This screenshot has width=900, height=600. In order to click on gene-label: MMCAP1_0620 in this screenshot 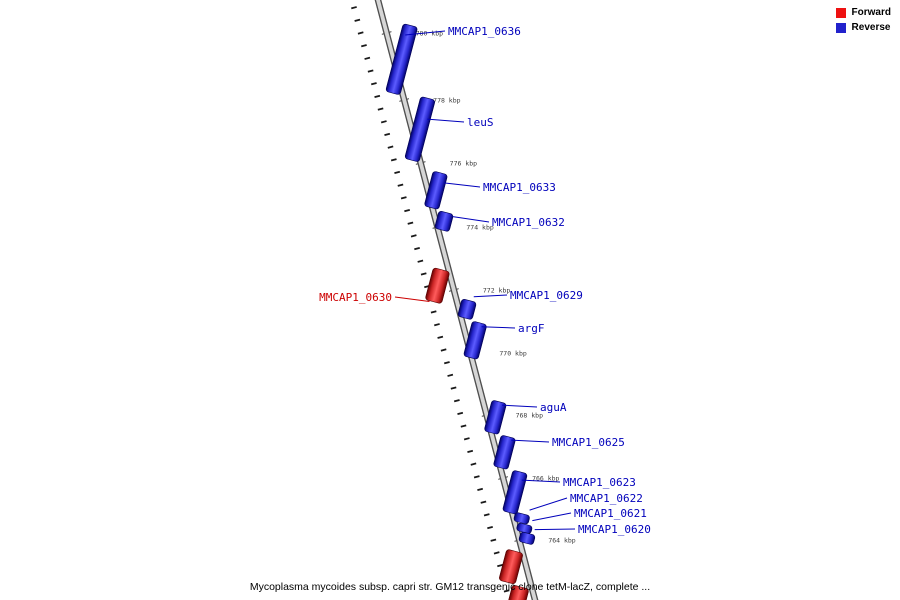, I will do `click(614, 529)`.